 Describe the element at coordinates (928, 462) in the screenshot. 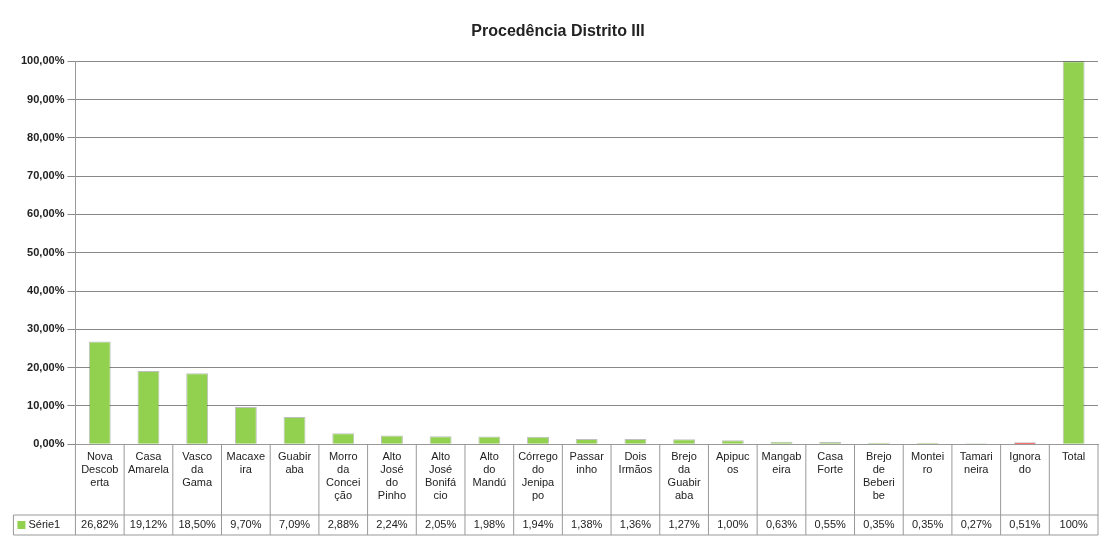

I see `x-tick-label: Monteiro` at that location.